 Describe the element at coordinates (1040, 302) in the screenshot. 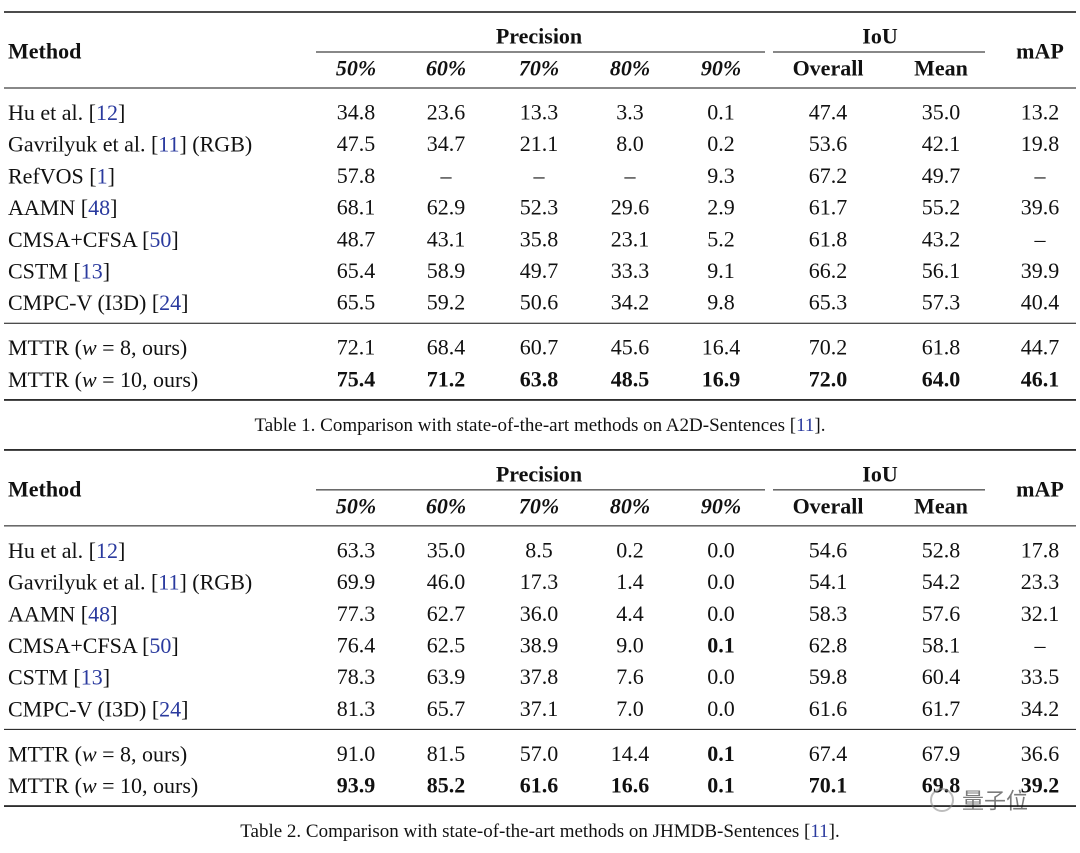

I see `cell: 40.4` at that location.